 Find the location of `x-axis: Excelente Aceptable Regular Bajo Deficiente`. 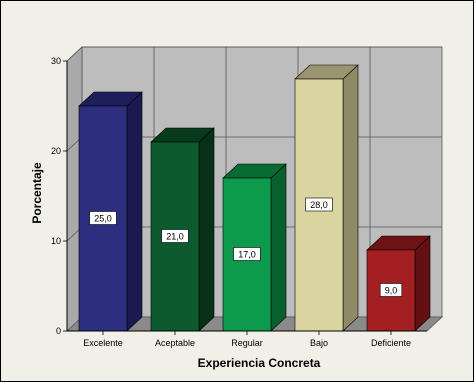

x-axis: Excelente Aceptable Regular Bajo Deficiente is located at coordinates (247, 339).